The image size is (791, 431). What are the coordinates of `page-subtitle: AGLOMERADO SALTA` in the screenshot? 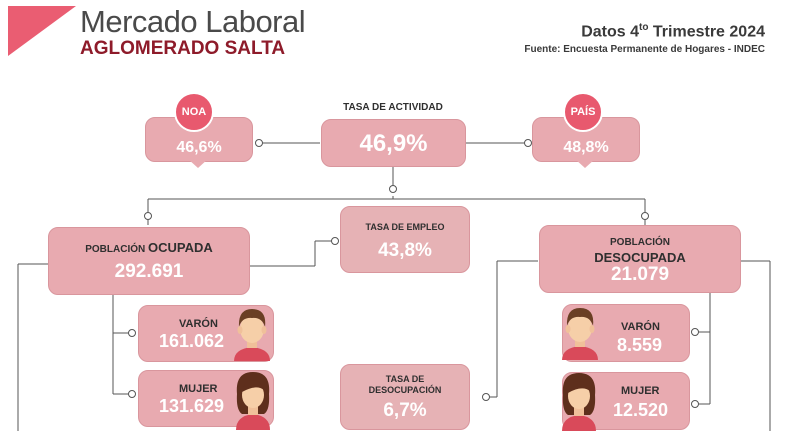 It's located at (183, 48).